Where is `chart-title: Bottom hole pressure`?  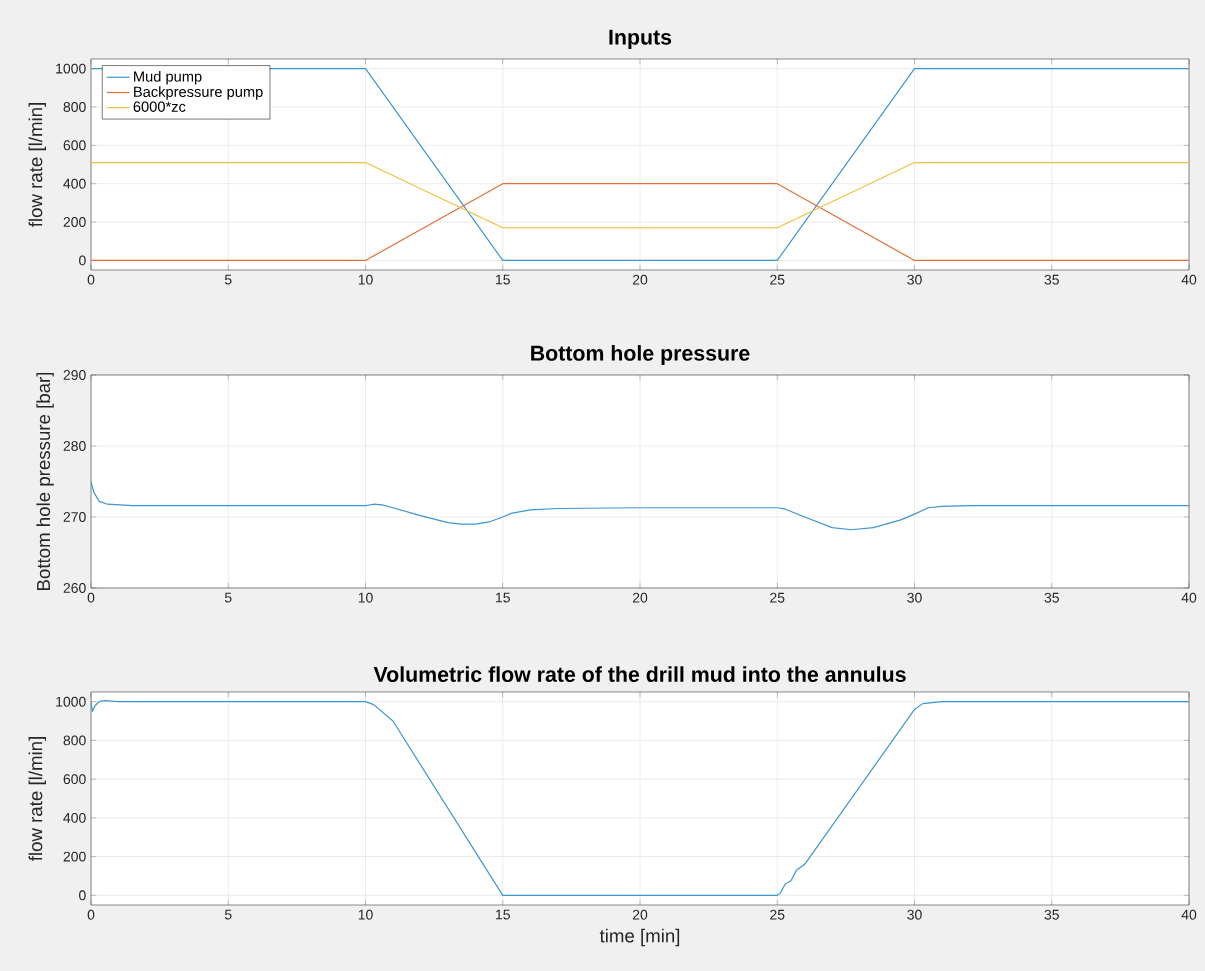 chart-title: Bottom hole pressure is located at coordinates (640, 355).